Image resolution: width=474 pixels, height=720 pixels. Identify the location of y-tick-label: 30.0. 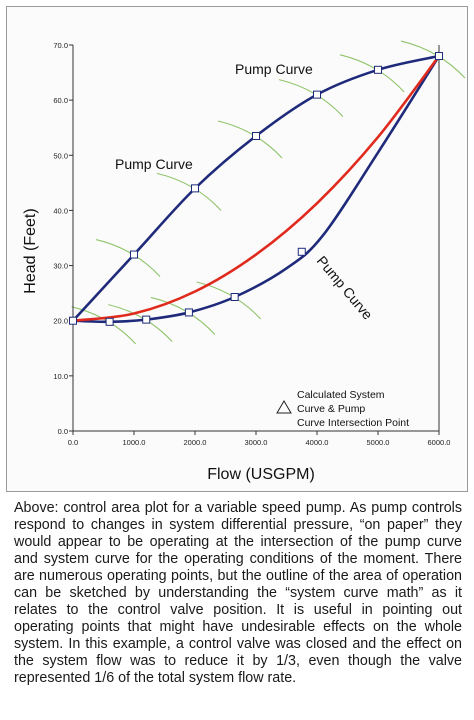
(60, 266).